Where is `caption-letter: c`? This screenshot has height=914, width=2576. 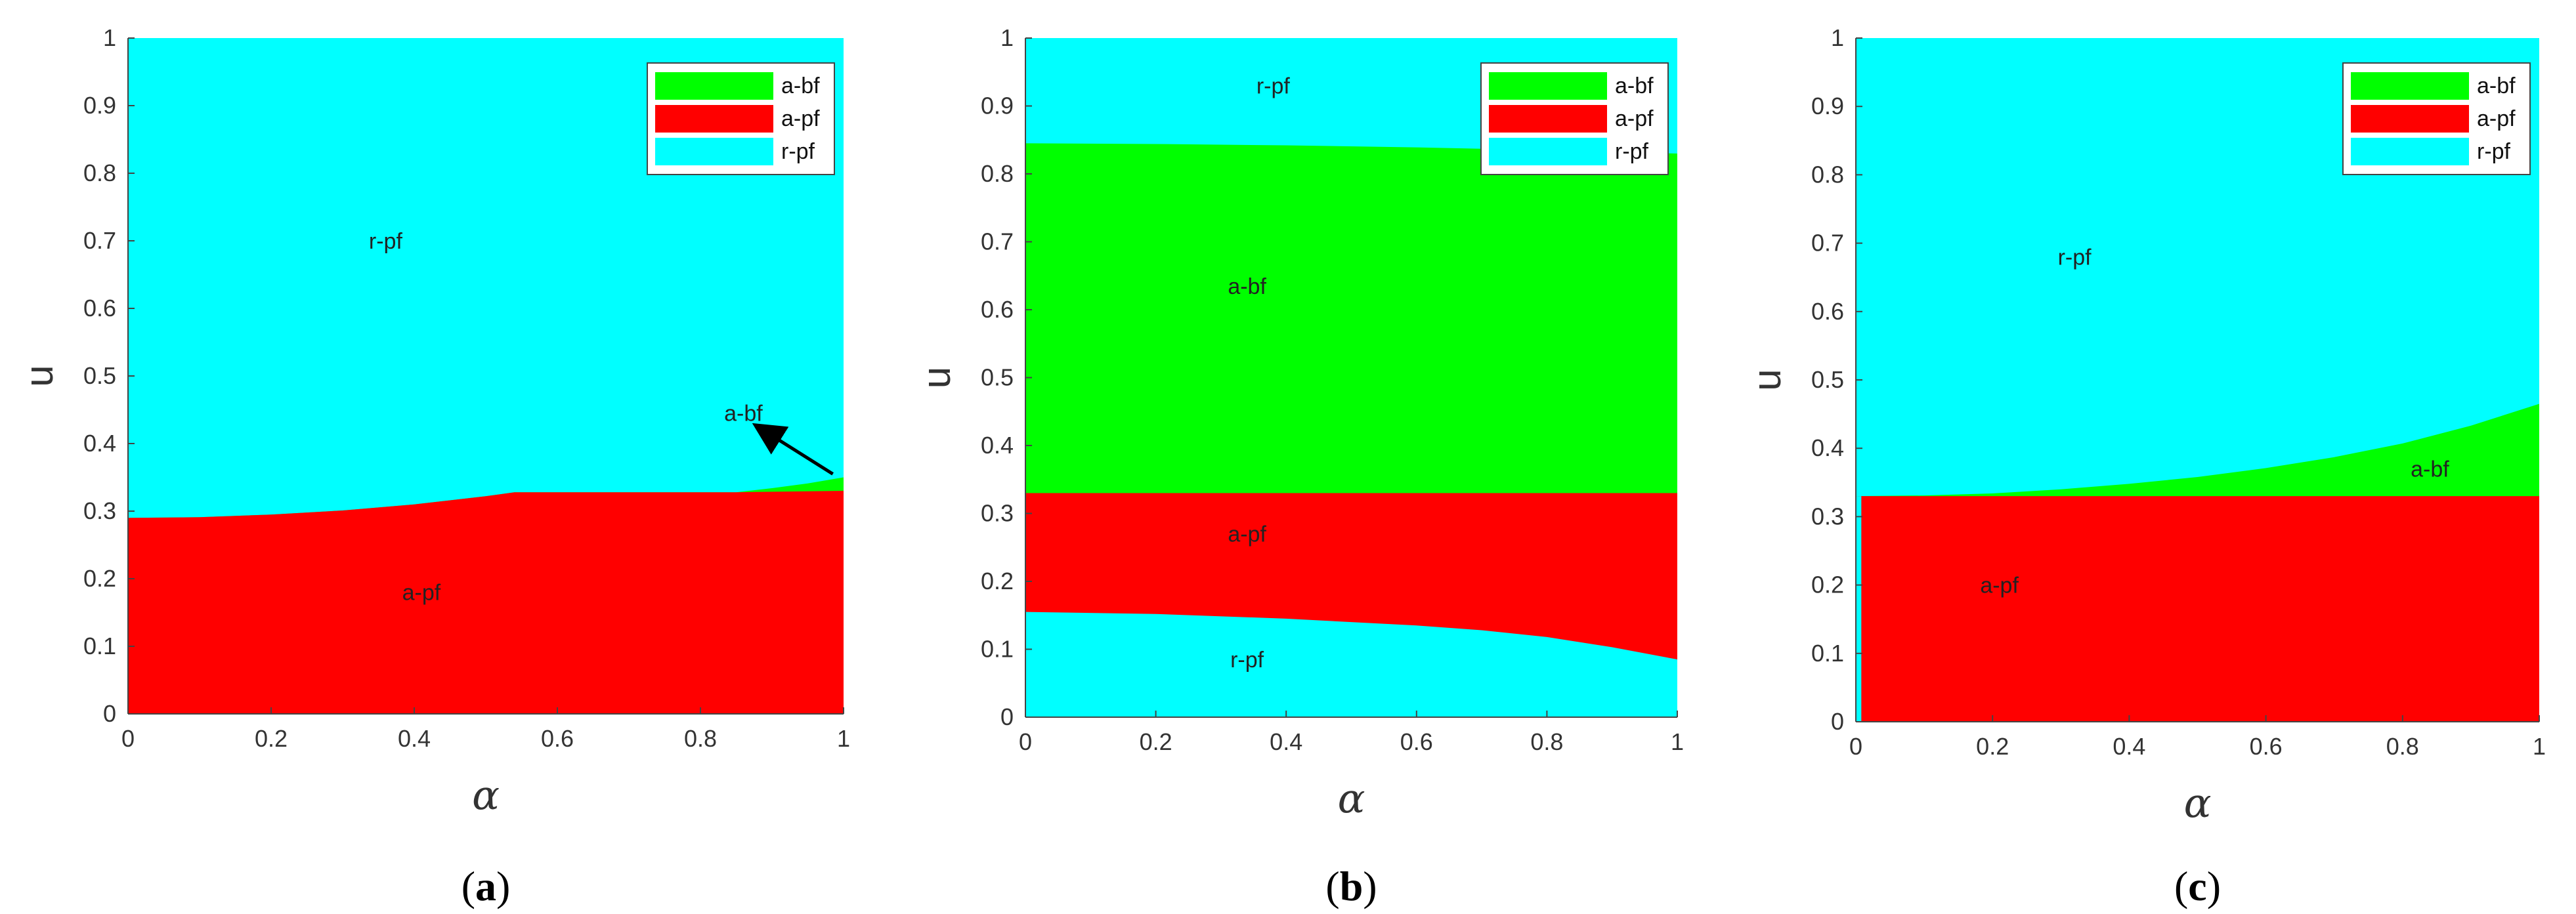 caption-letter: c is located at coordinates (2197, 886).